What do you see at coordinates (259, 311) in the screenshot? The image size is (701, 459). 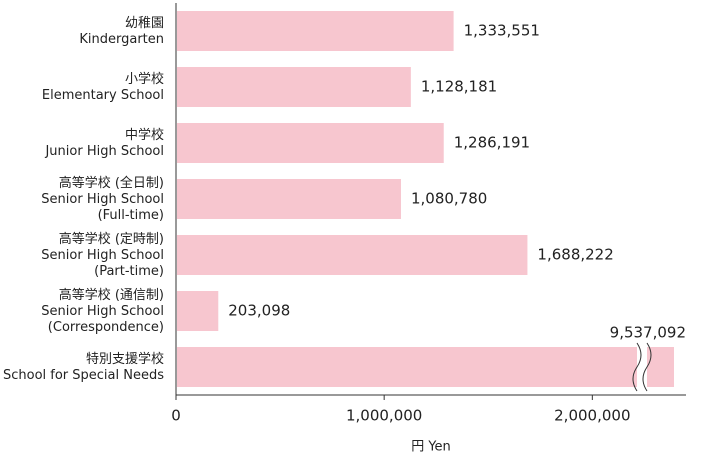 I see `value-label: 203,098` at bounding box center [259, 311].